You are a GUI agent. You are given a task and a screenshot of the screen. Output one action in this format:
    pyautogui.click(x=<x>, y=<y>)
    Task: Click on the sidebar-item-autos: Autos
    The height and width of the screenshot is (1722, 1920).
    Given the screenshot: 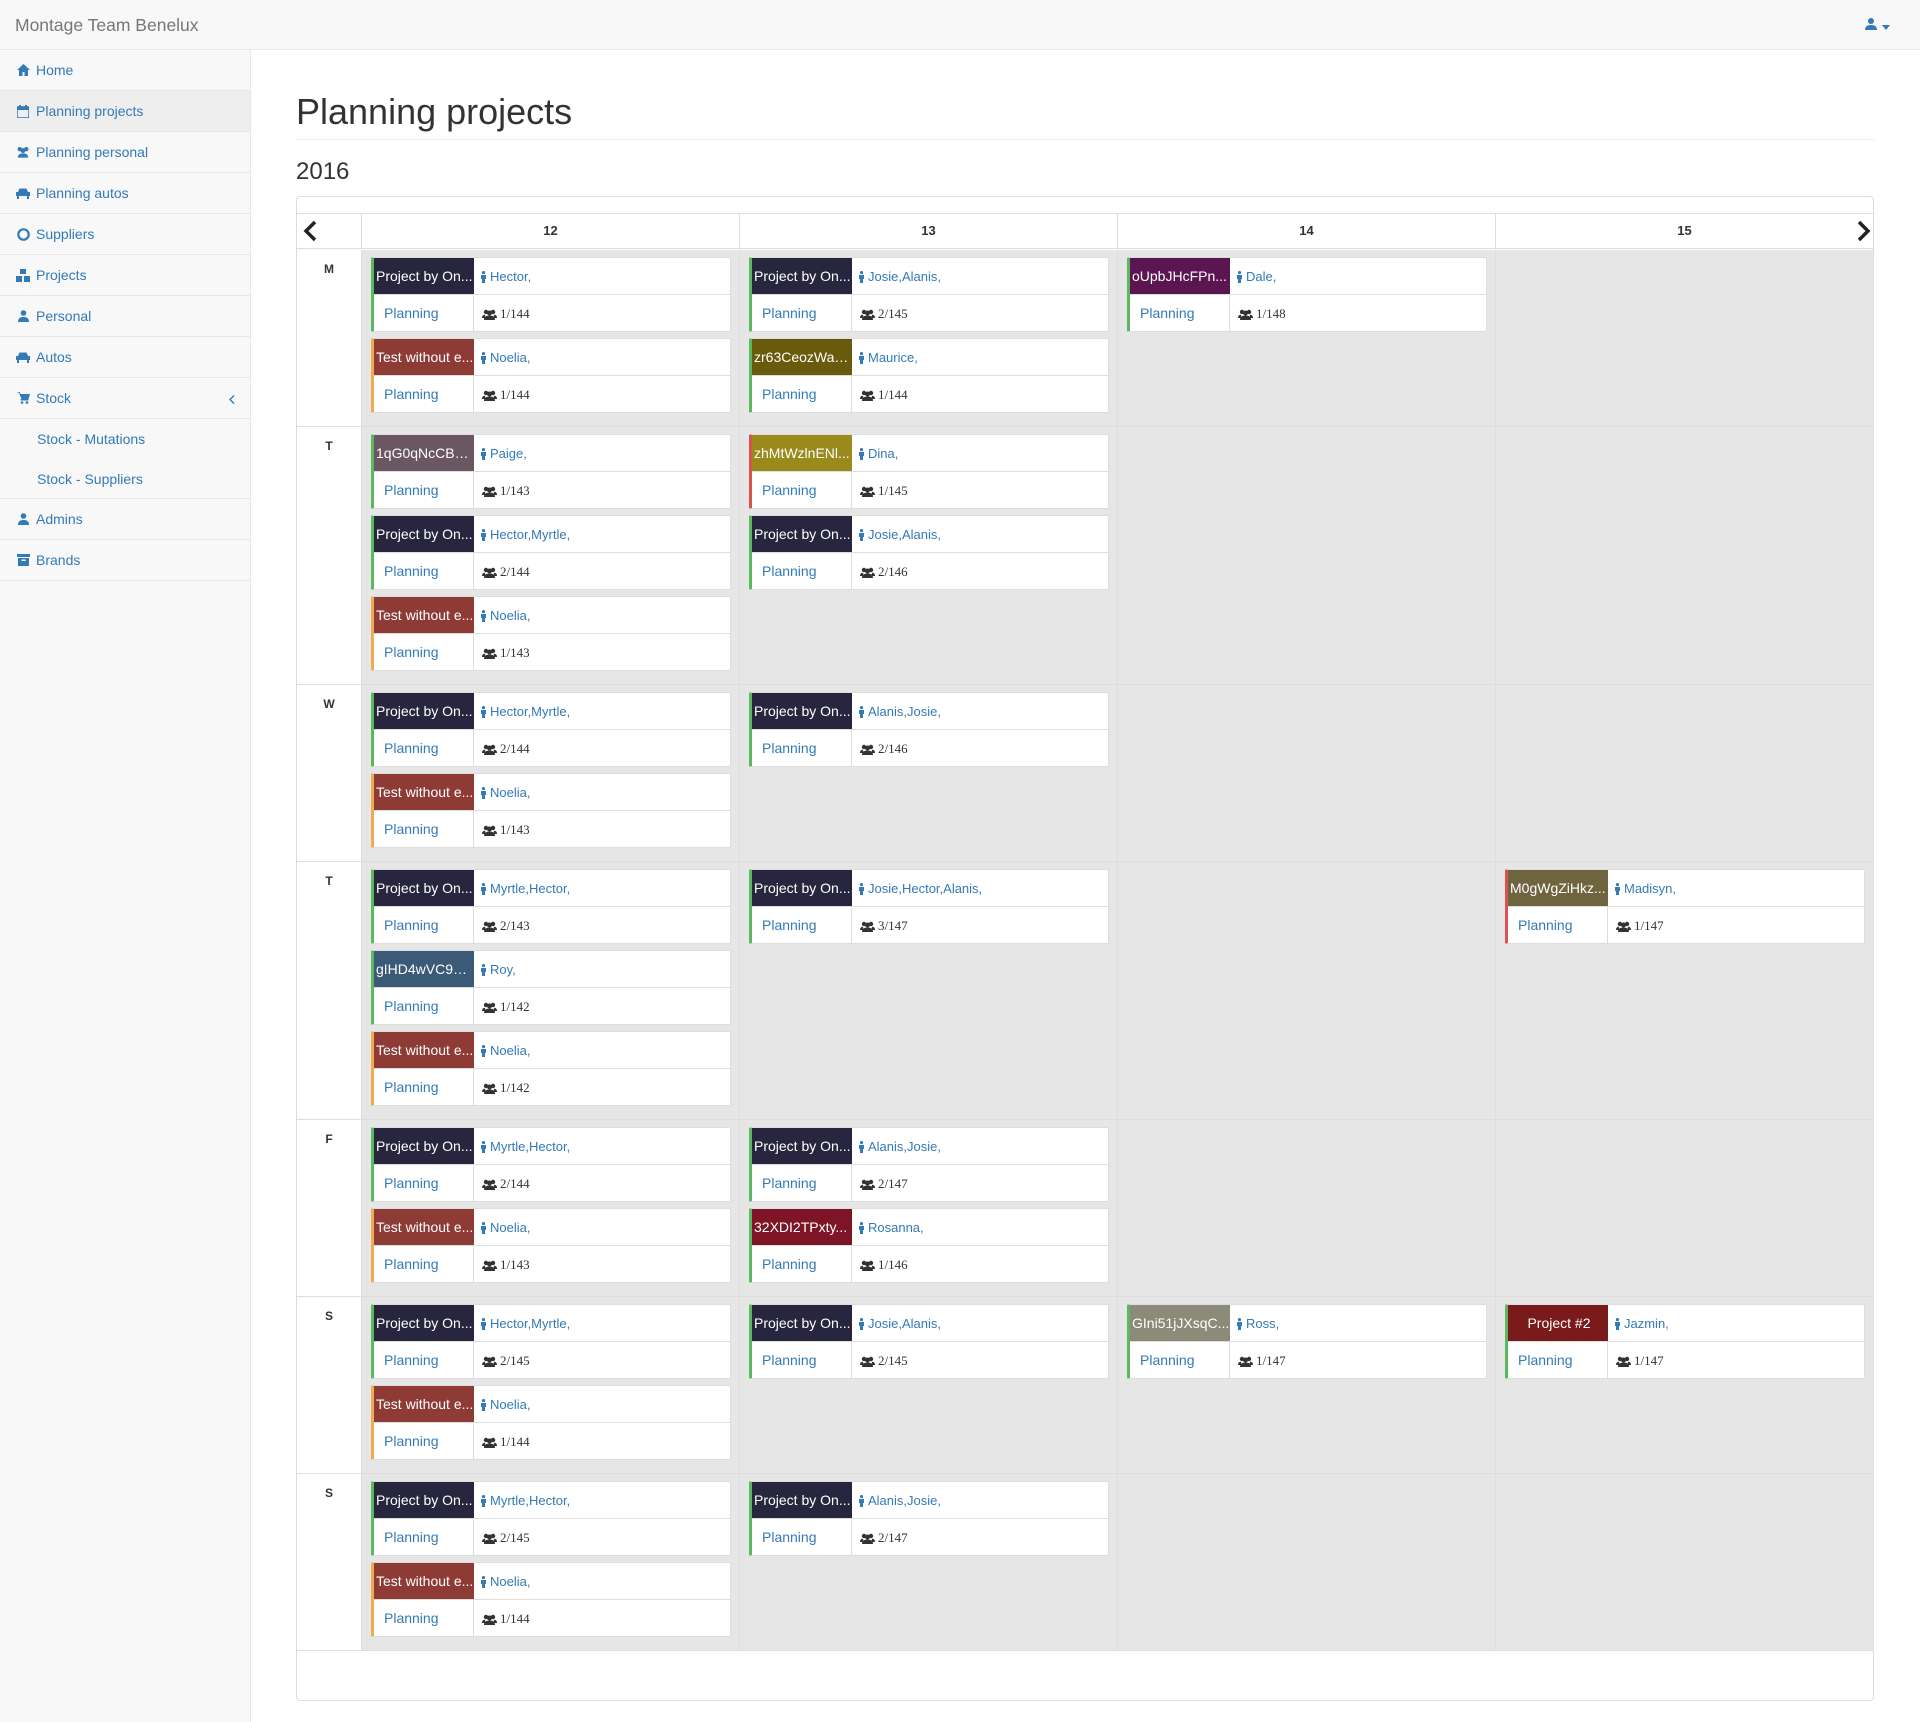 What is the action you would take?
    pyautogui.click(x=125, y=357)
    